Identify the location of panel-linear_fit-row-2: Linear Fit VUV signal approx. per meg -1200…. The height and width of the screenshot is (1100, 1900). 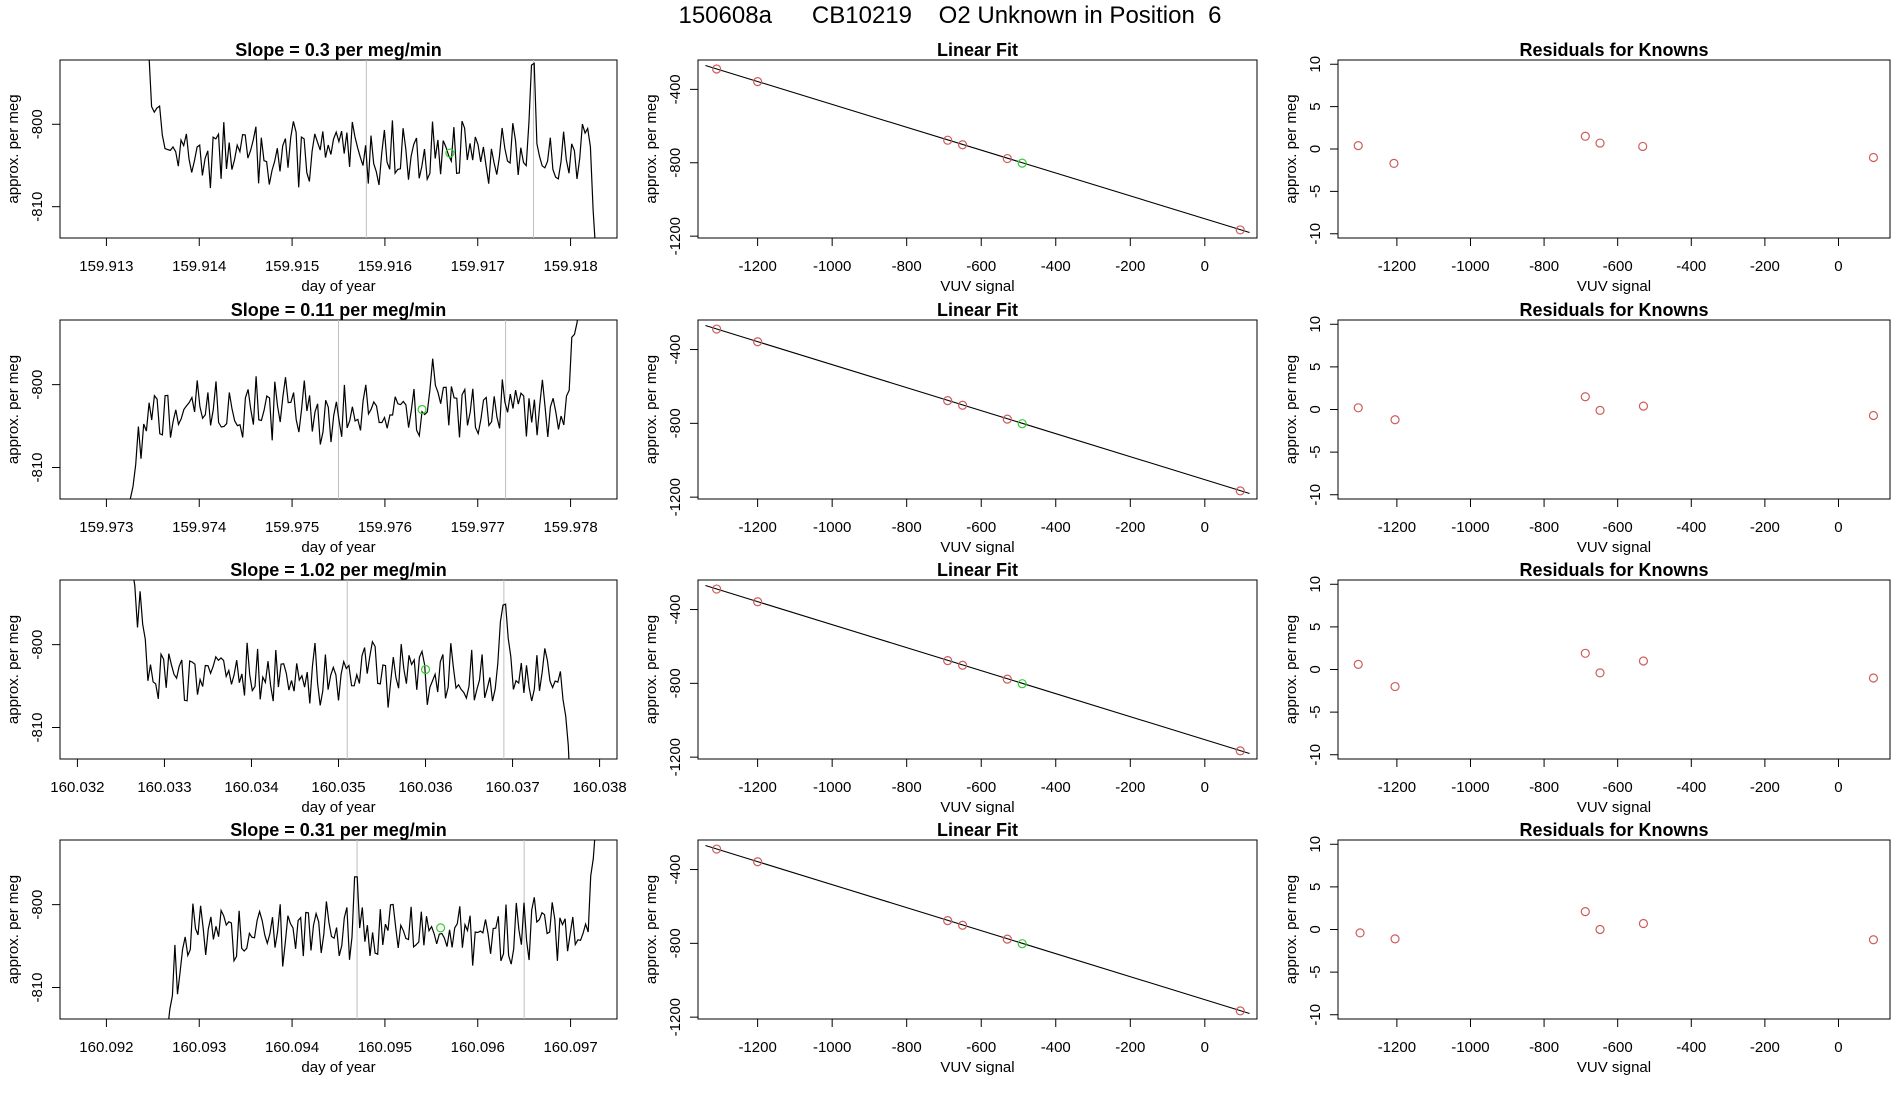
(950, 428).